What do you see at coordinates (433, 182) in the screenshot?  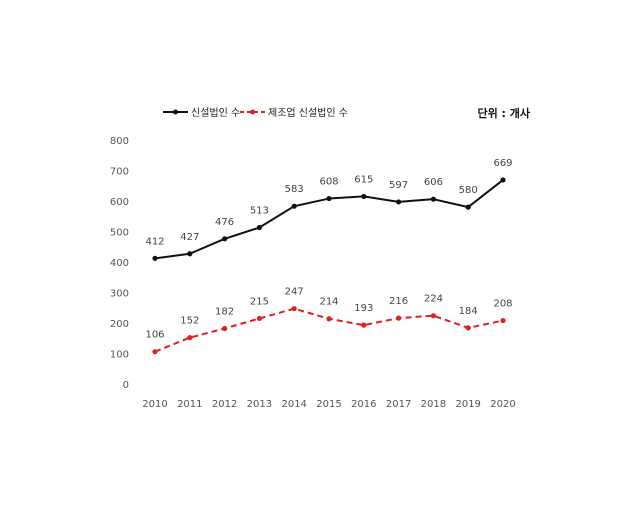 I see `data-label: 606` at bounding box center [433, 182].